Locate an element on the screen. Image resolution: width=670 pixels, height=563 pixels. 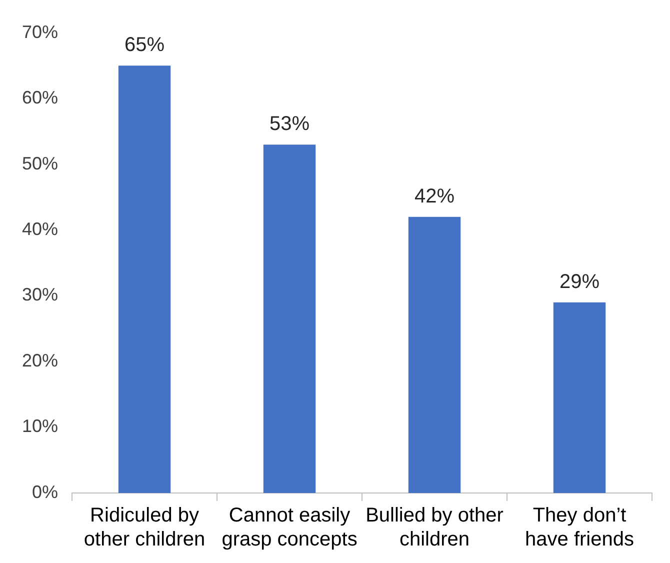
y-tick-label: 60% is located at coordinates (40, 98).